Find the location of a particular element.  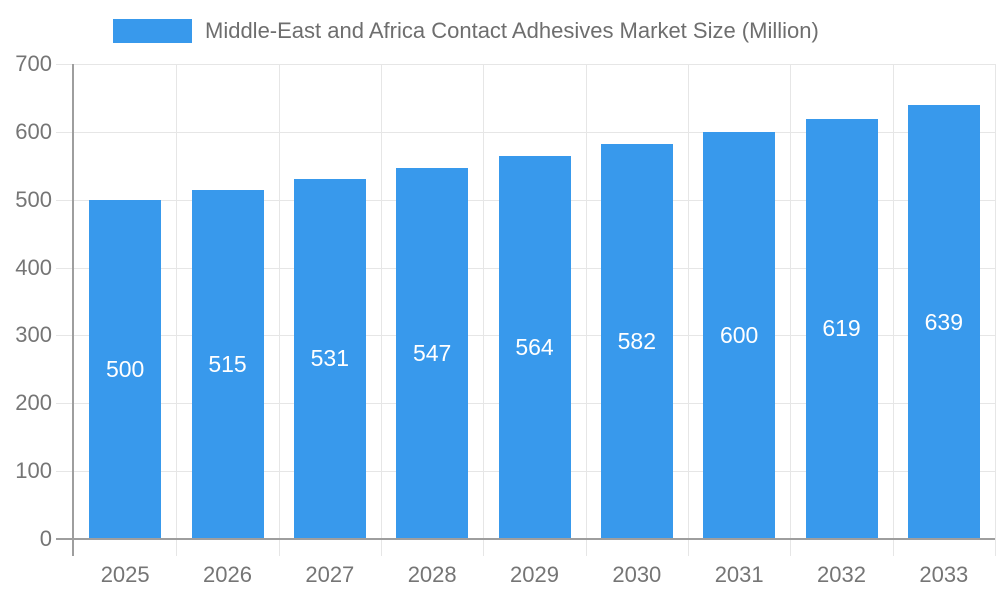

bar-2026: 515 is located at coordinates (227, 364).